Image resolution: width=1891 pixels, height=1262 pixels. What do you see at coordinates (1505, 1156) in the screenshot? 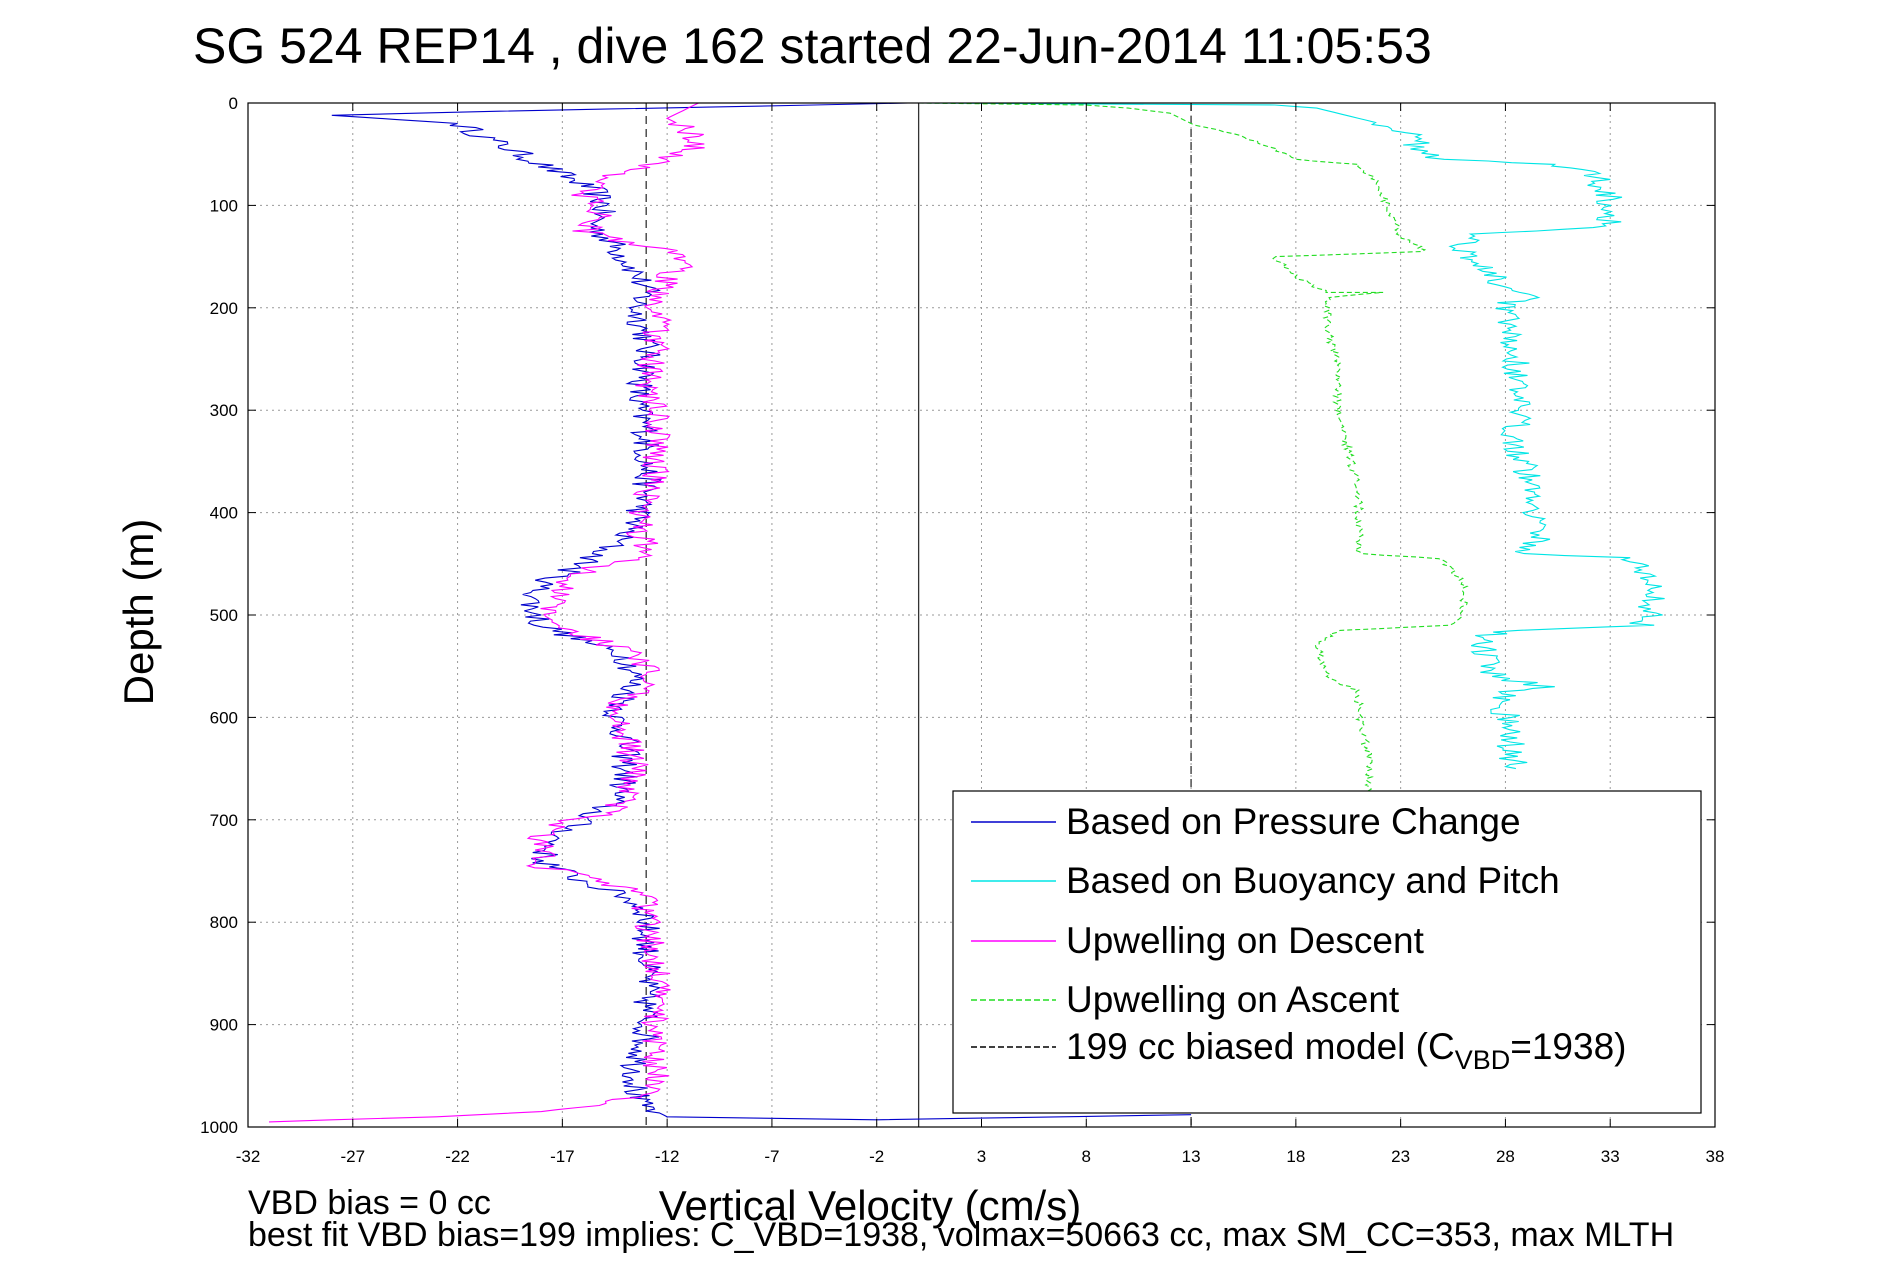
I see `x-tick-label: 28` at bounding box center [1505, 1156].